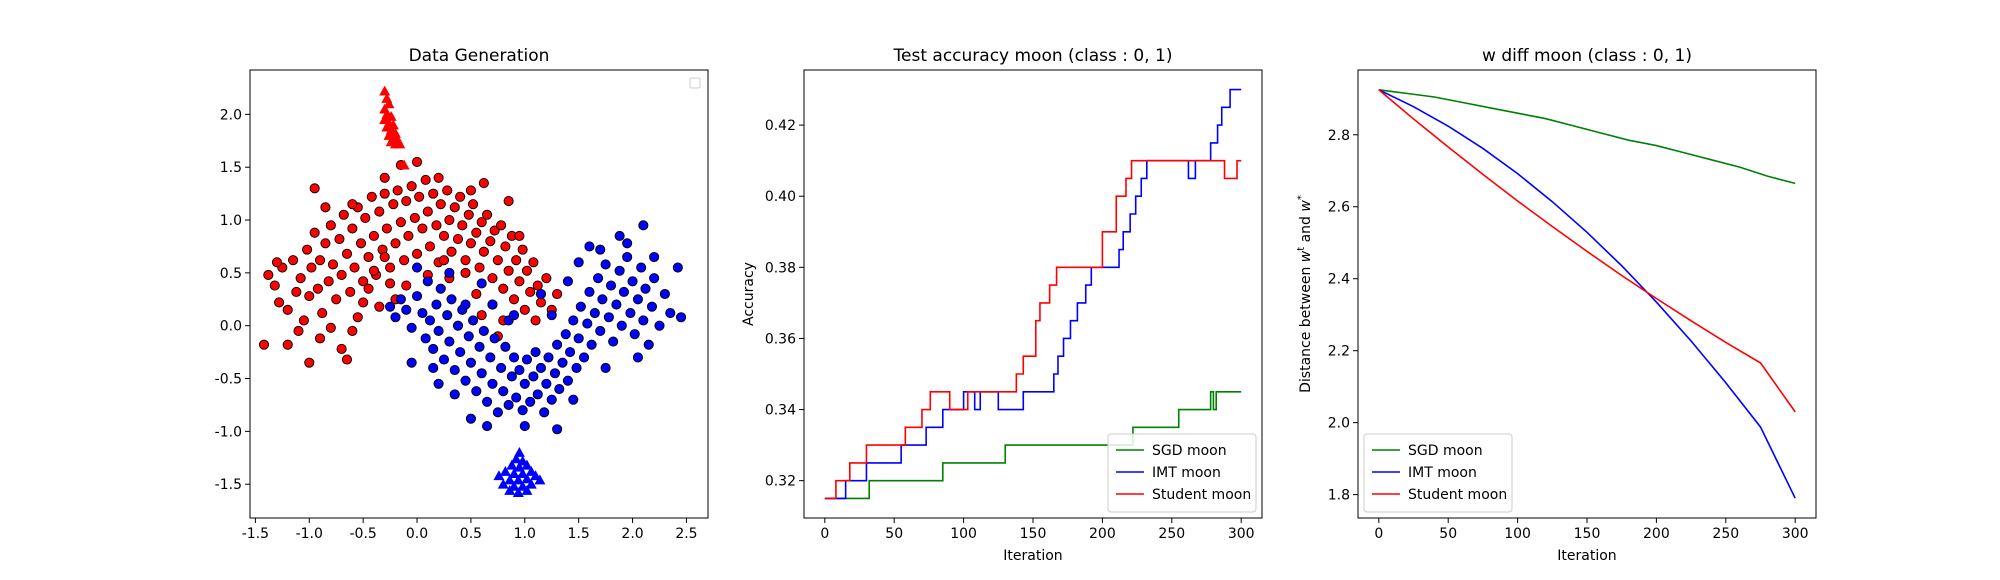  I want to click on wdiff-legend-label: IMT moon, so click(1442, 473).